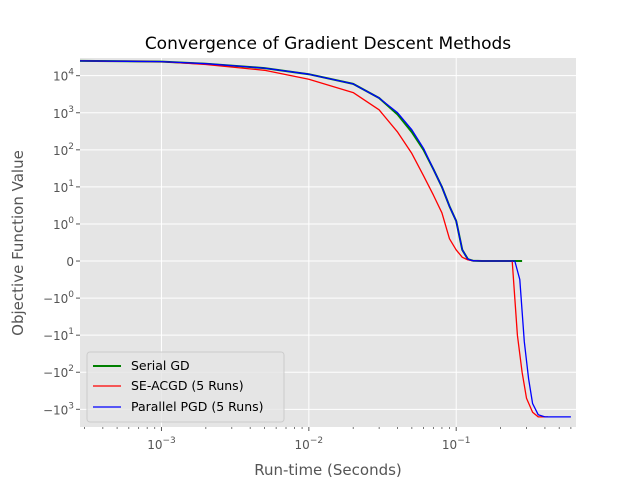 The height and width of the screenshot is (484, 640). I want to click on y-tick-label: 10³, so click(63, 113).